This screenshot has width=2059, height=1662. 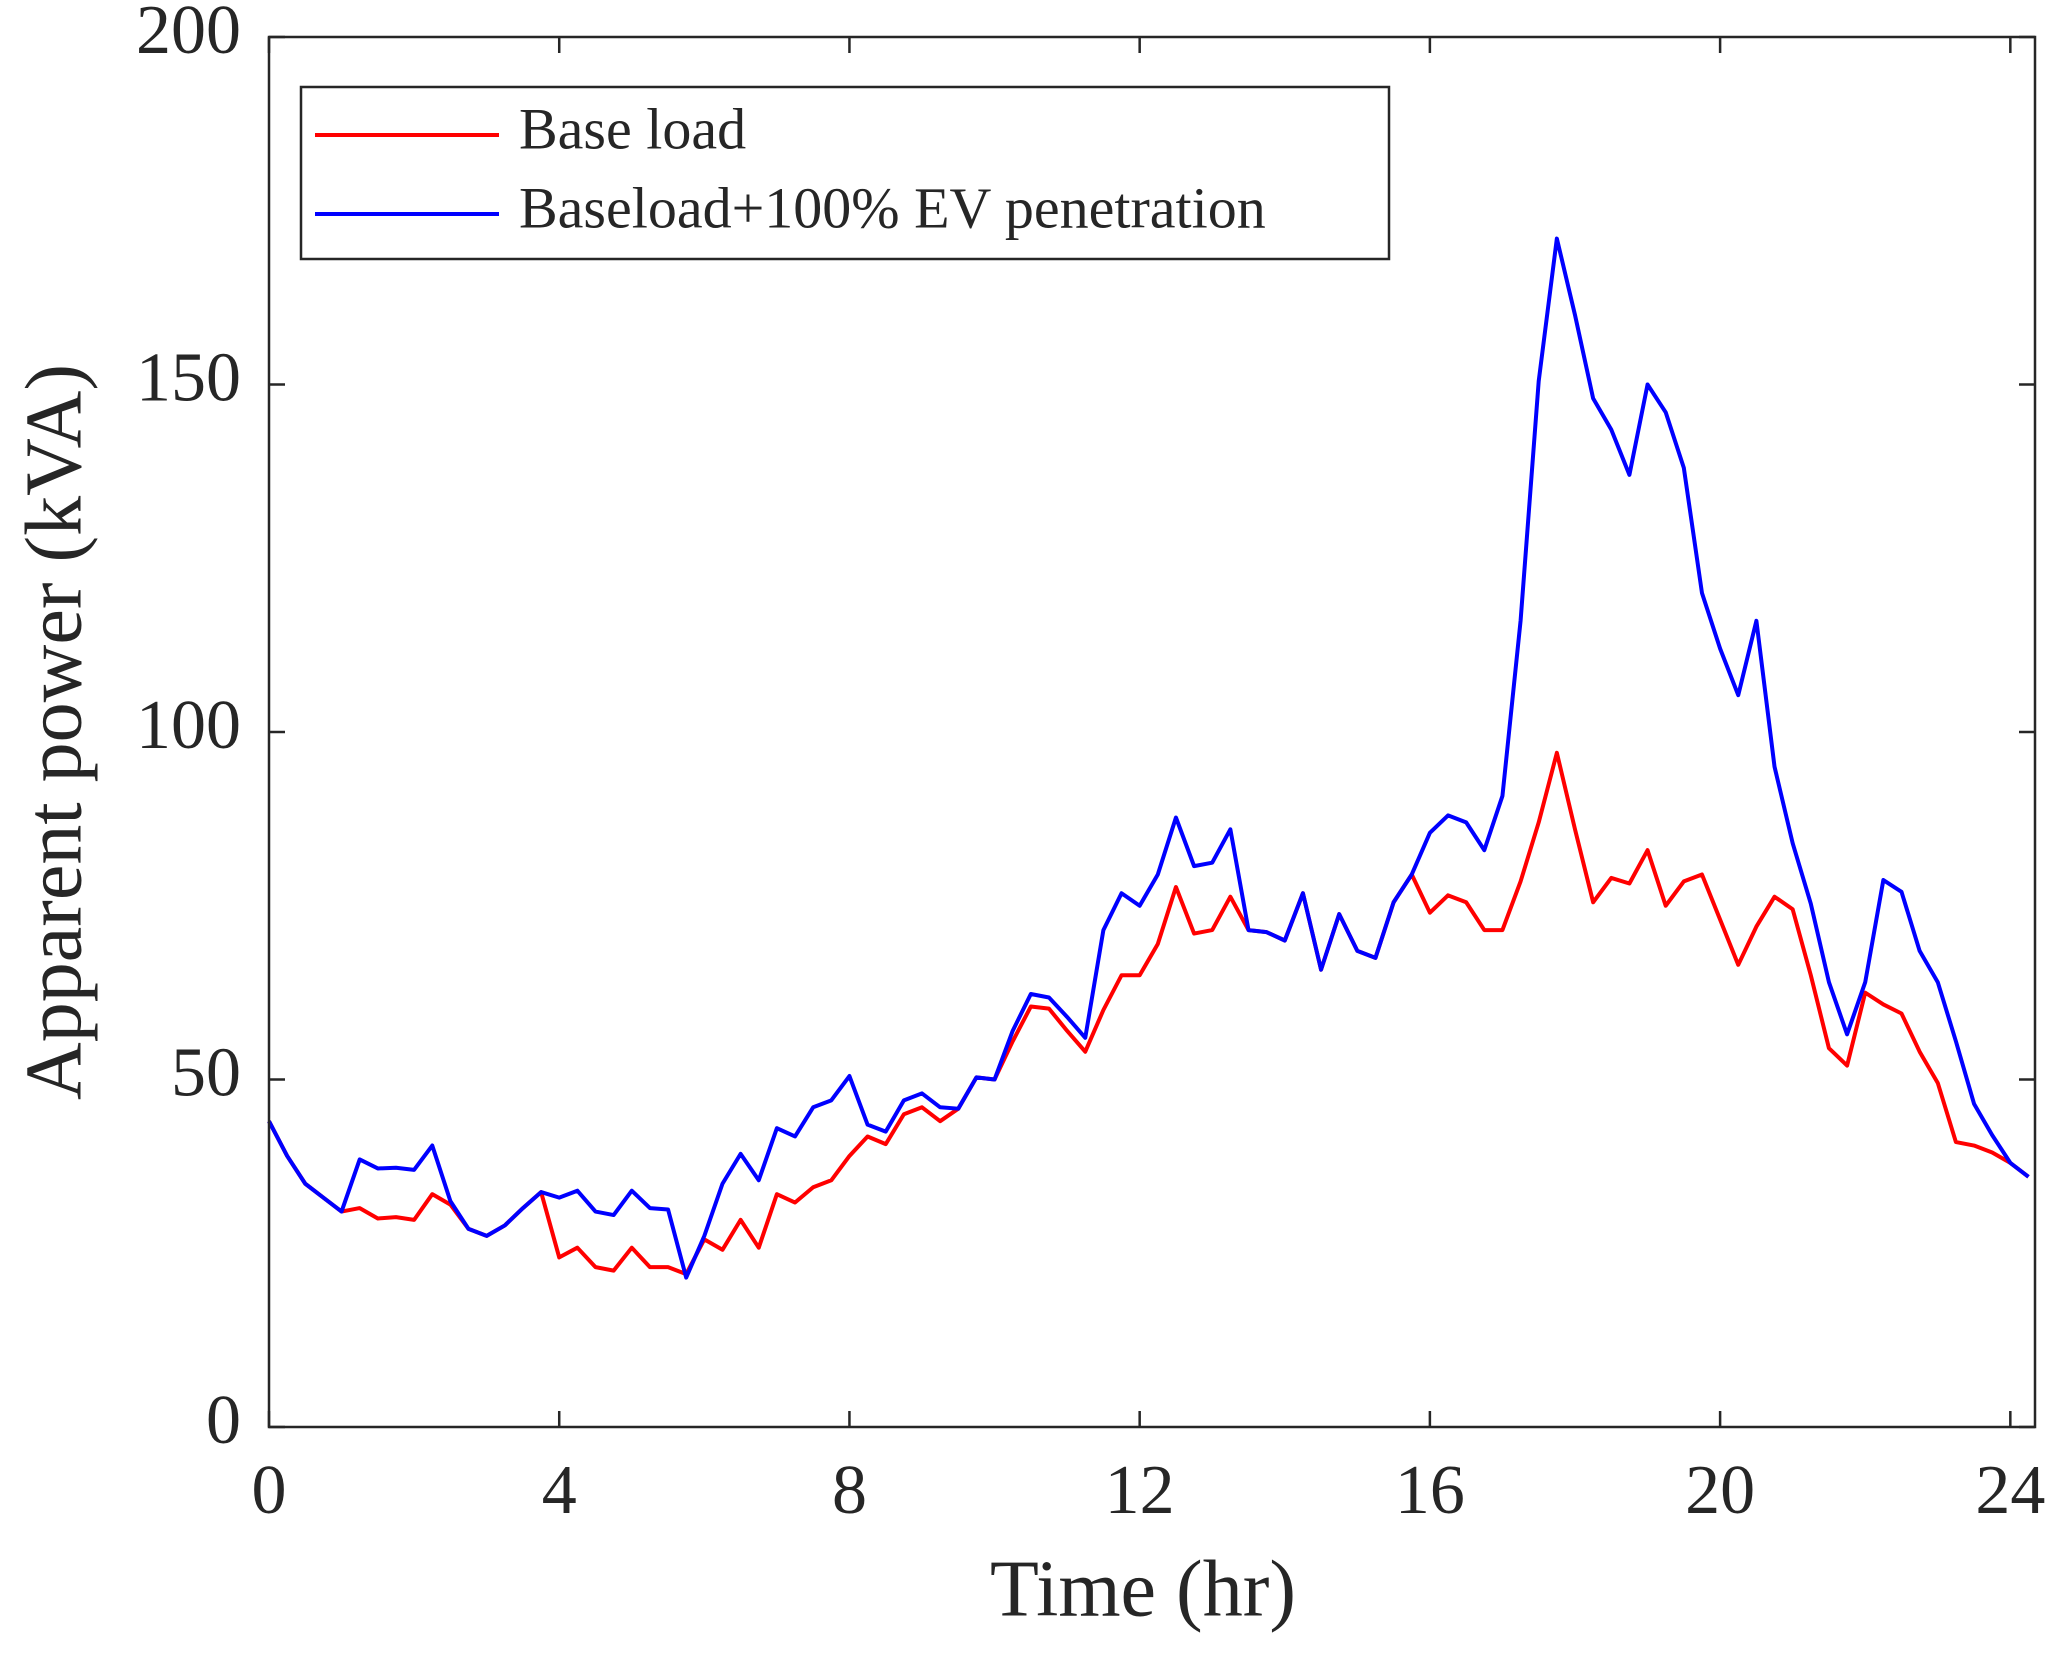 I want to click on y-tick-label: 50, so click(x=206, y=1073).